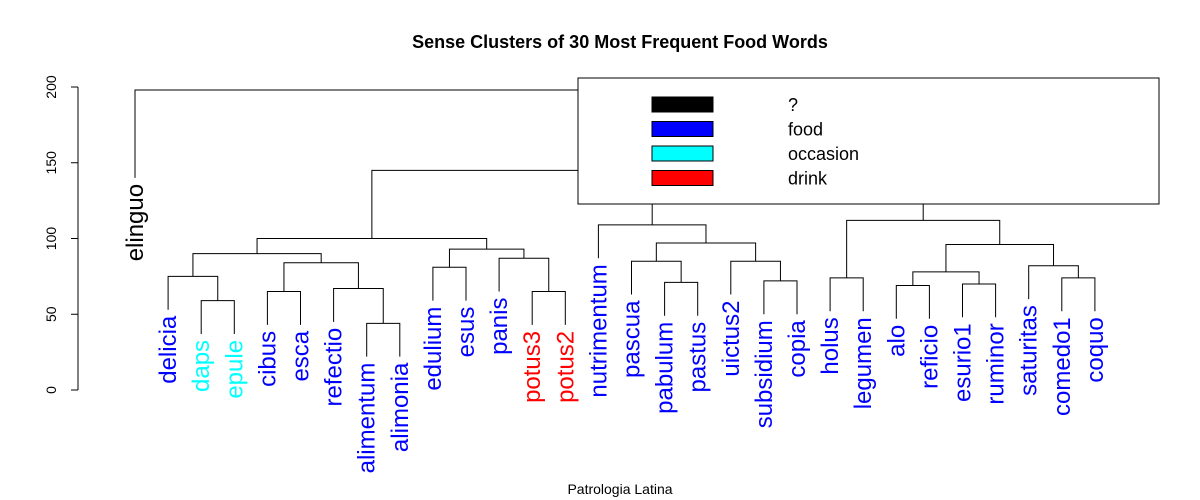 Image resolution: width=1200 pixels, height=500 pixels. What do you see at coordinates (267, 359) in the screenshot?
I see `leaf-label-cibus: cibus` at bounding box center [267, 359].